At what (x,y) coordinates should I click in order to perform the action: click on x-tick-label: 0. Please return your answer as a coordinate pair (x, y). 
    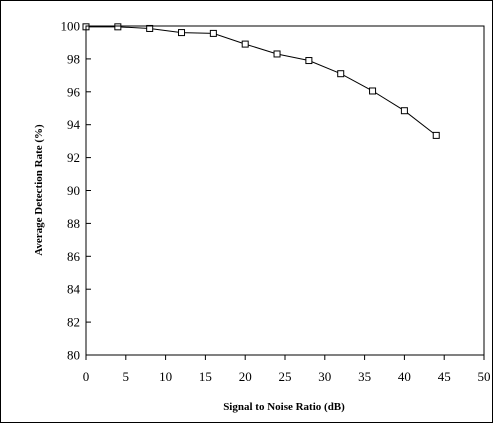
    Looking at the image, I should click on (86, 376).